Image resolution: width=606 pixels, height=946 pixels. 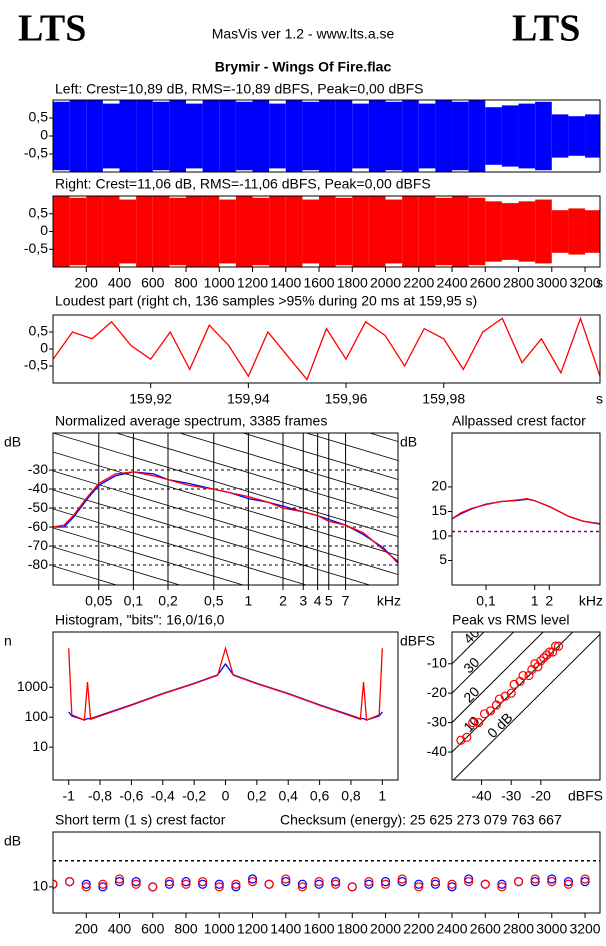 I want to click on x-tick-label: 3200, so click(x=584, y=283).